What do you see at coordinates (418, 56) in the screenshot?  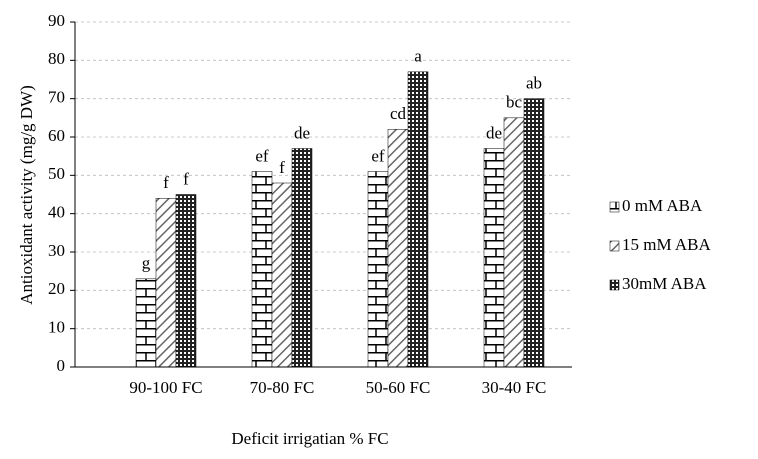 I see `bar-letter: a` at bounding box center [418, 56].